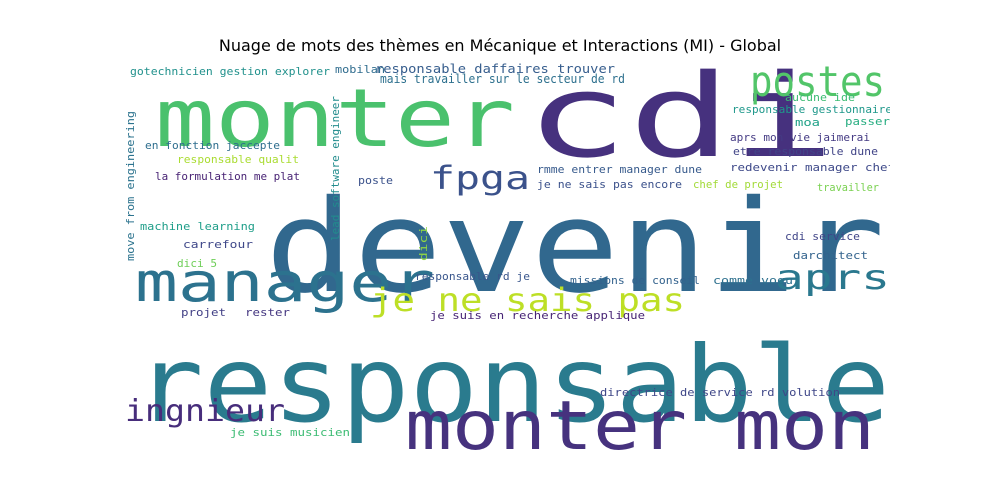  What do you see at coordinates (800, 137) in the screenshot?
I see `word-19: aprs mon vie jaimerai` at bounding box center [800, 137].